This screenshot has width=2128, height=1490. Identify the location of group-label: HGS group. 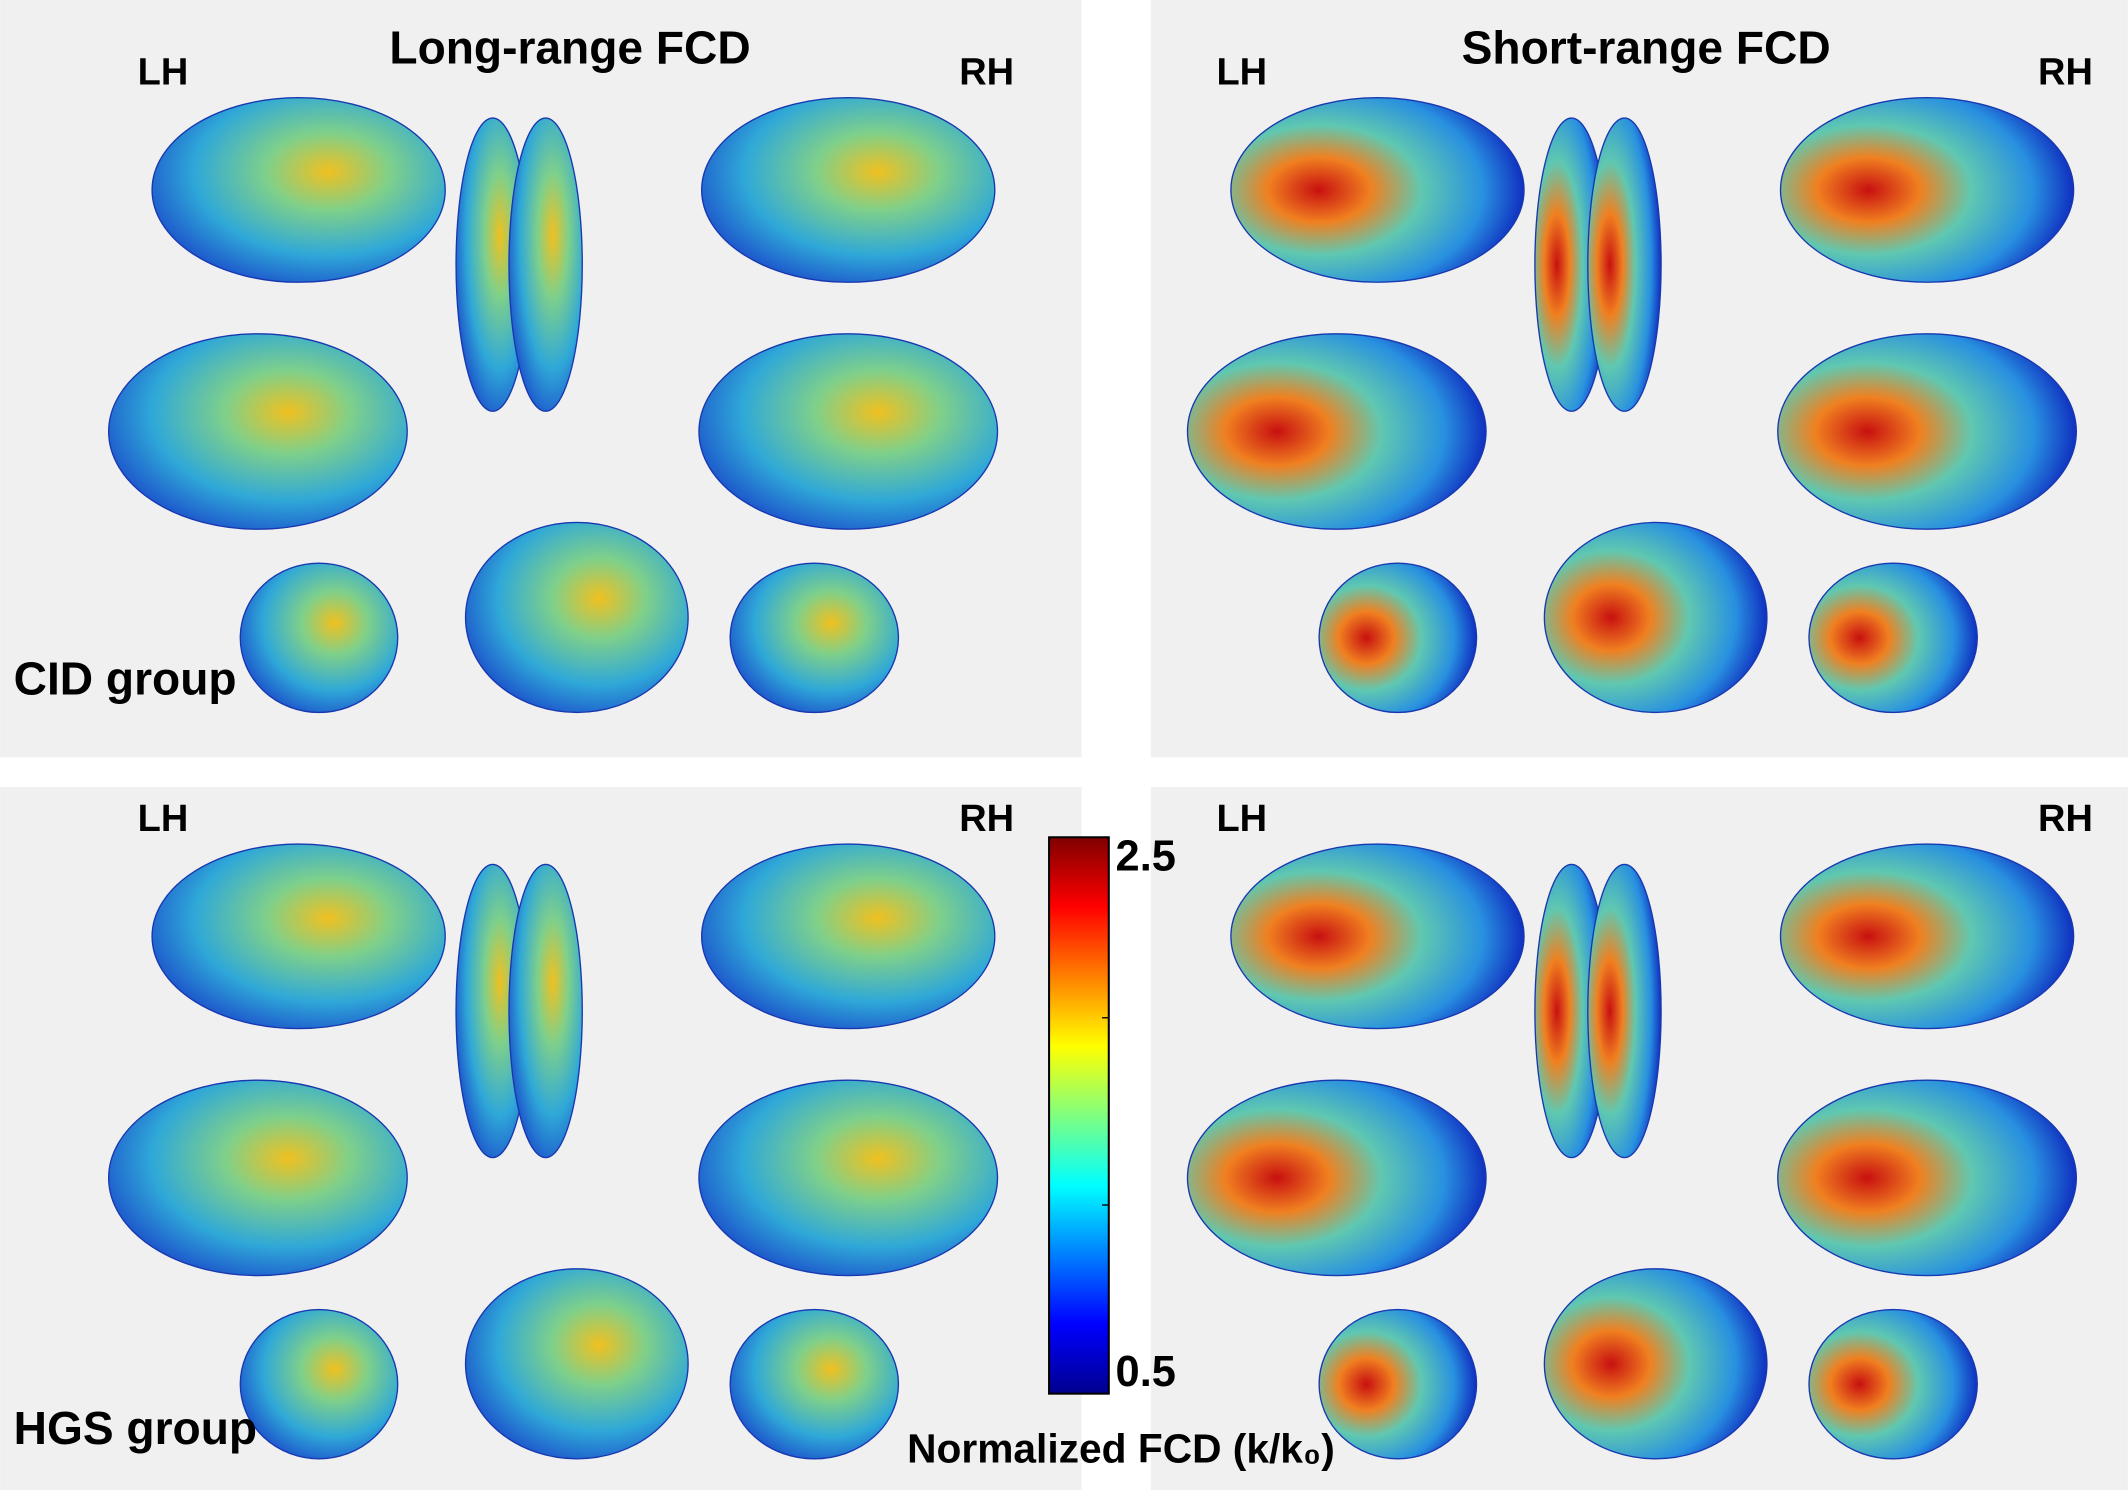
(135, 1428).